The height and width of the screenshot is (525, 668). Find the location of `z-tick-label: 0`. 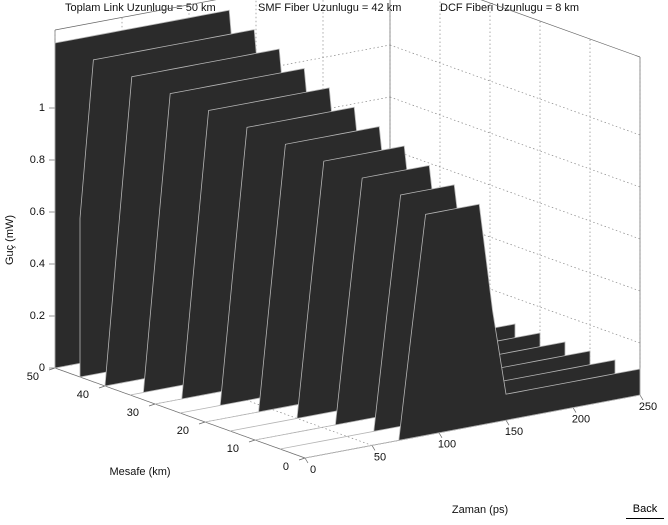

z-tick-label: 0 is located at coordinates (42, 368).